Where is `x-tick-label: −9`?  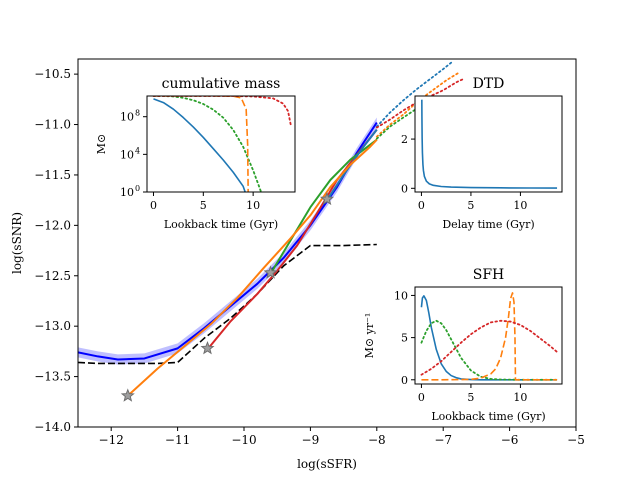 x-tick-label: −9 is located at coordinates (311, 440).